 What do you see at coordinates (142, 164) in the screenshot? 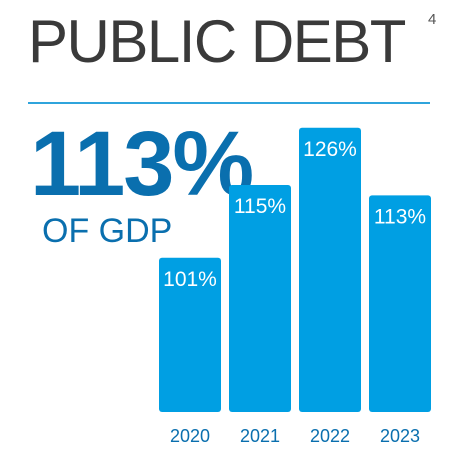
I see `headline-value: 113%` at bounding box center [142, 164].